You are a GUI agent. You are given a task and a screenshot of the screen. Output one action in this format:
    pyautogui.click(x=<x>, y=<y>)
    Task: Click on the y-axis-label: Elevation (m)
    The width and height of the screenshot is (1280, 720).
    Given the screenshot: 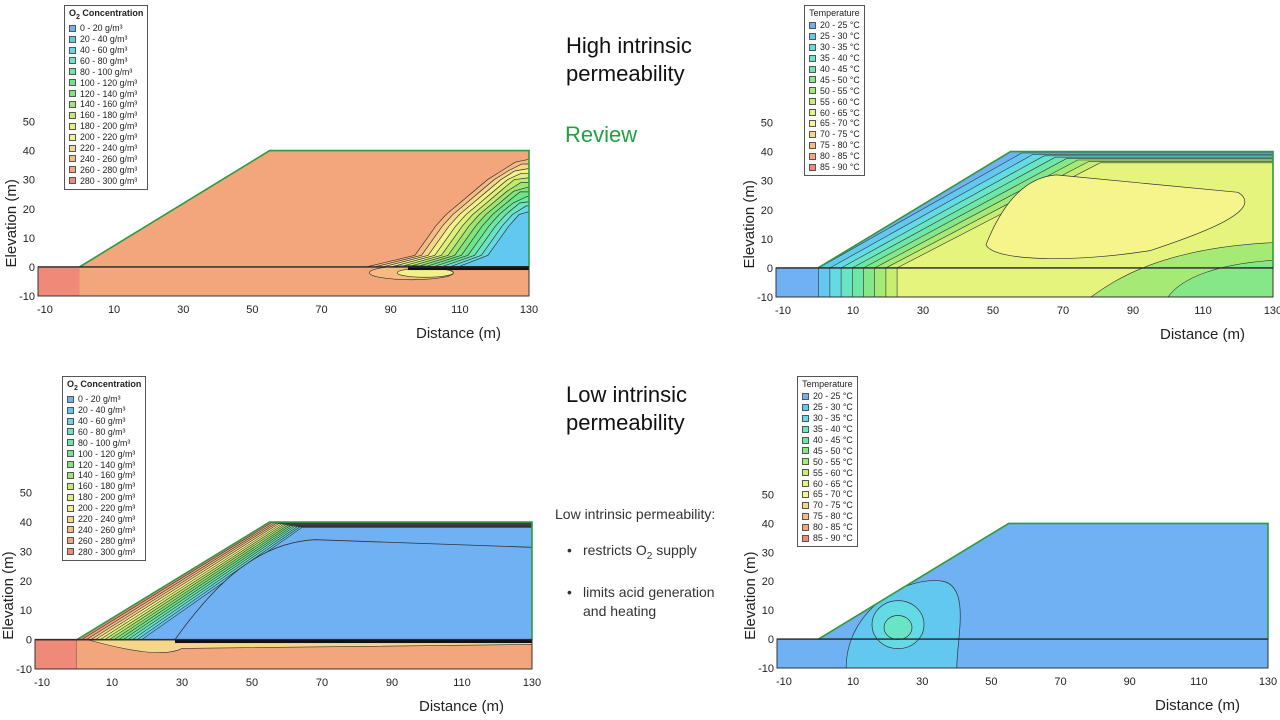 What is the action you would take?
    pyautogui.click(x=750, y=596)
    